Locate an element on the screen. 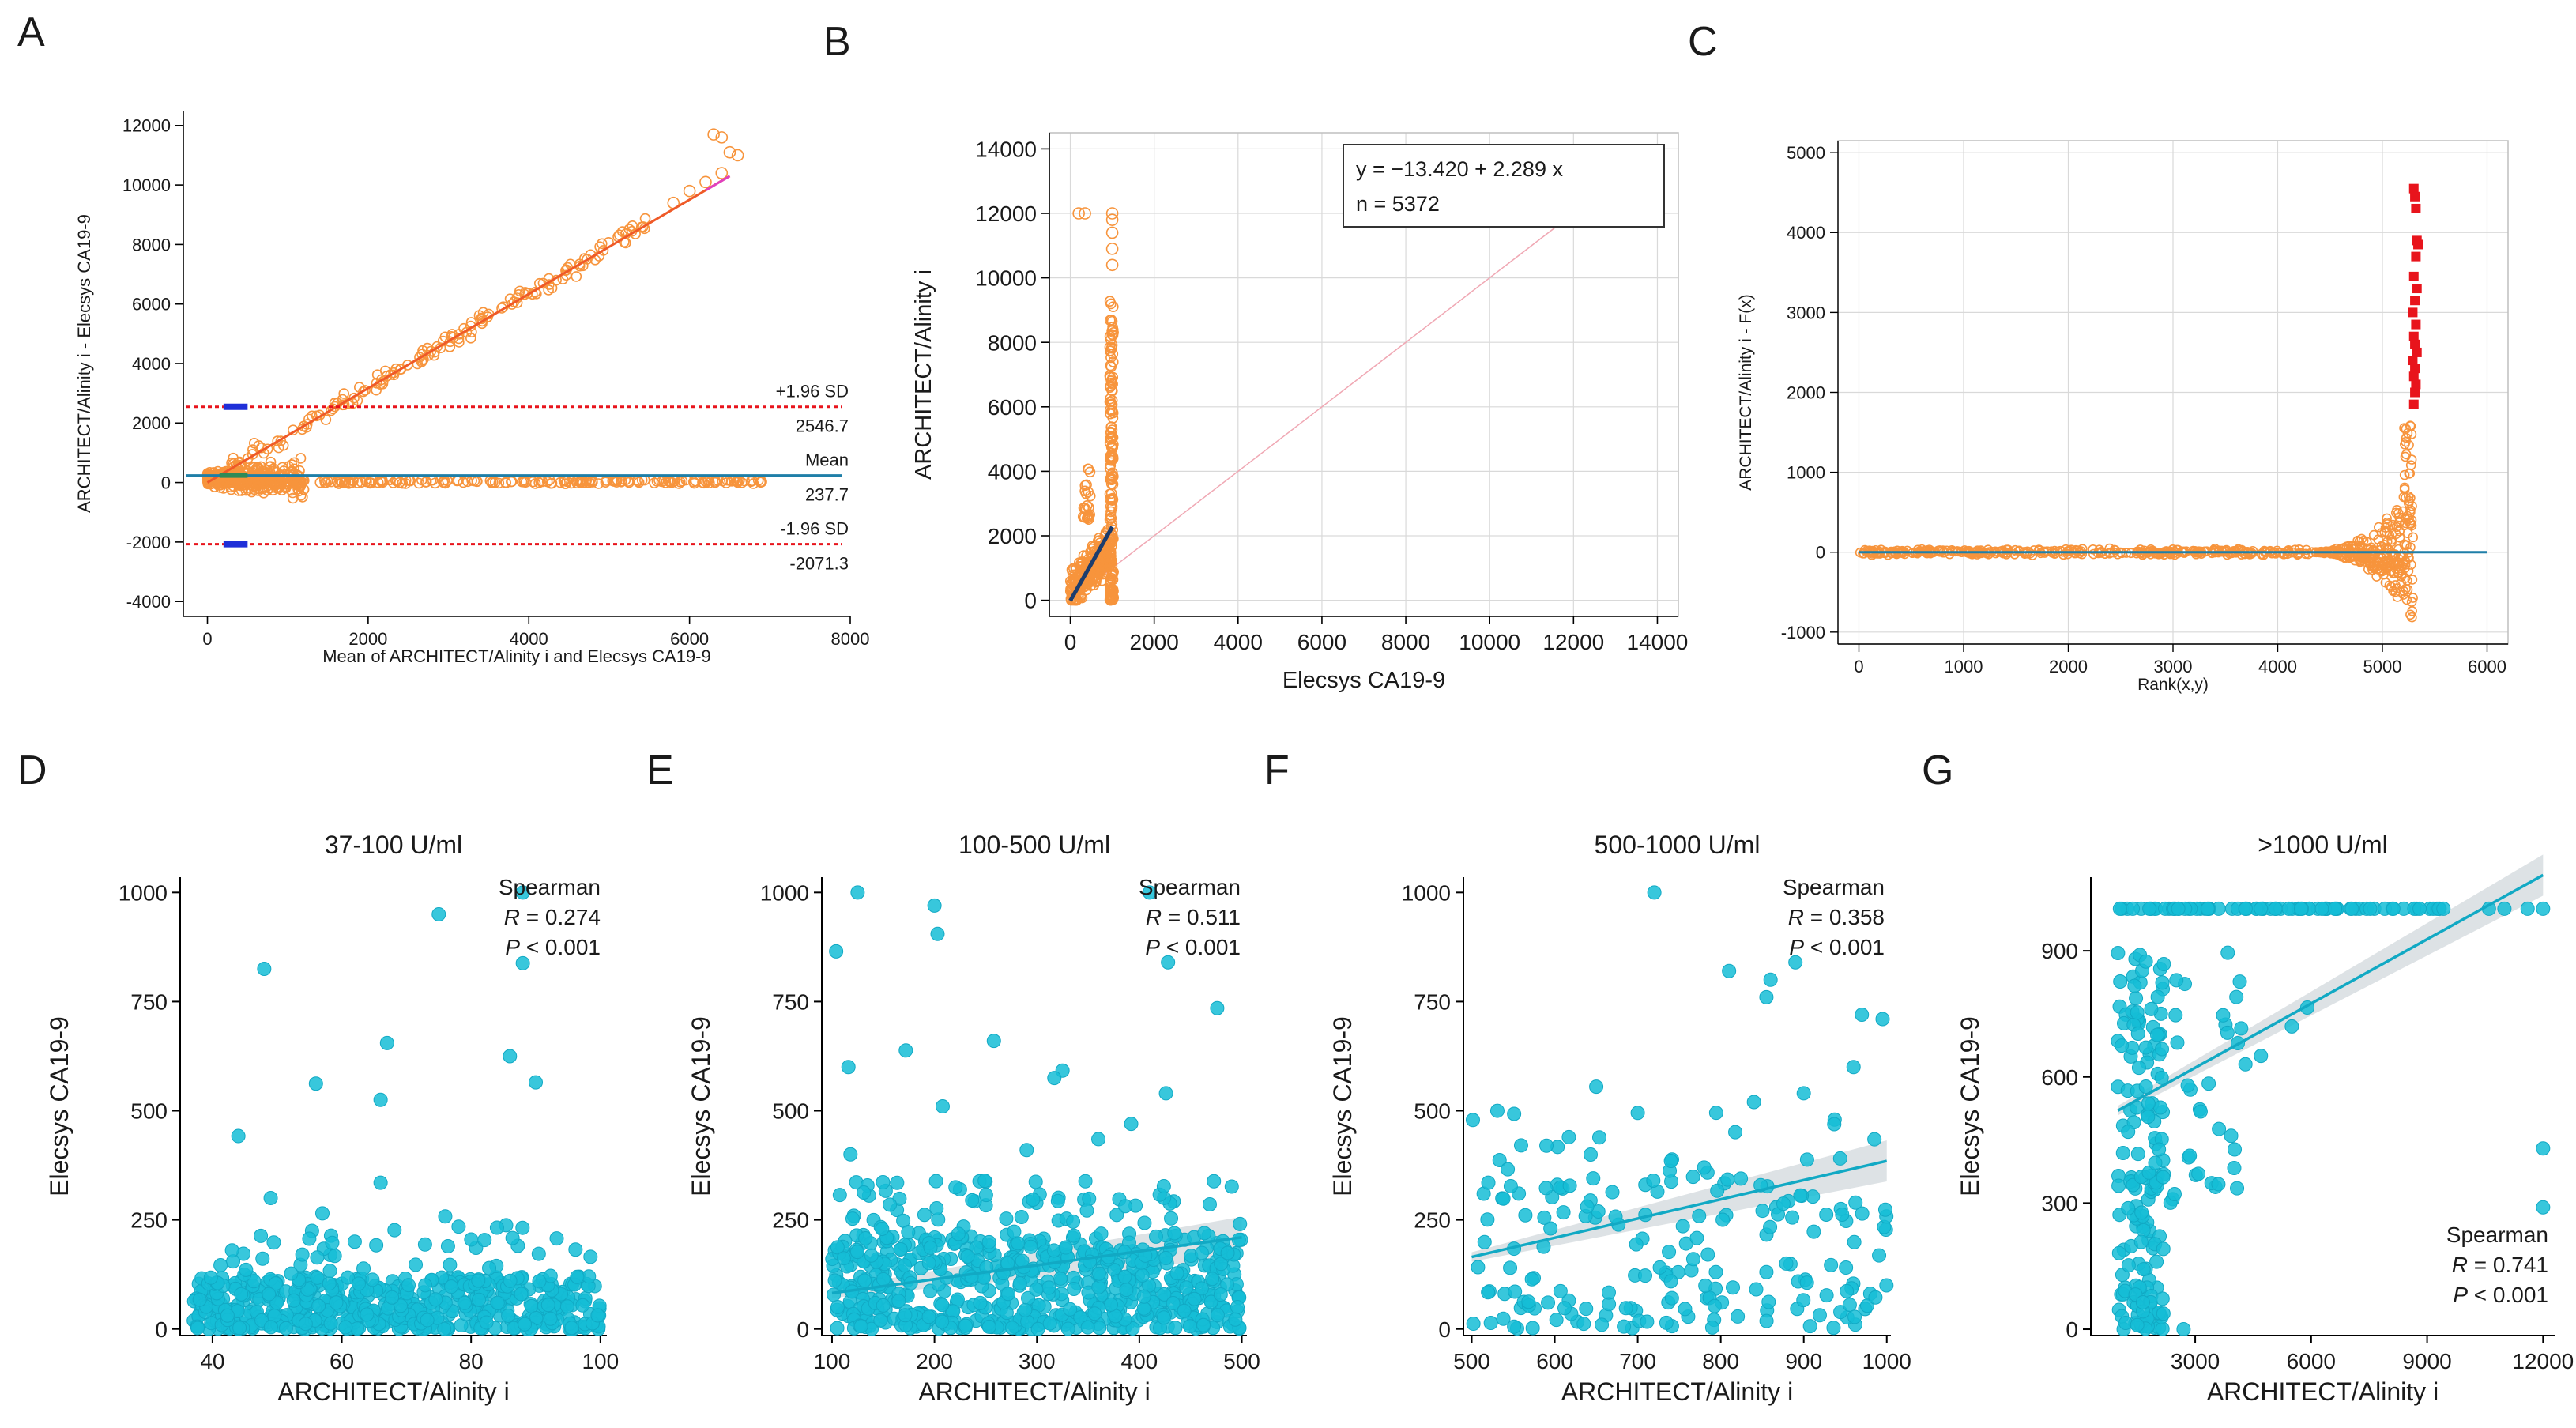  stats-p: P < 0.001 is located at coordinates (1837, 947).